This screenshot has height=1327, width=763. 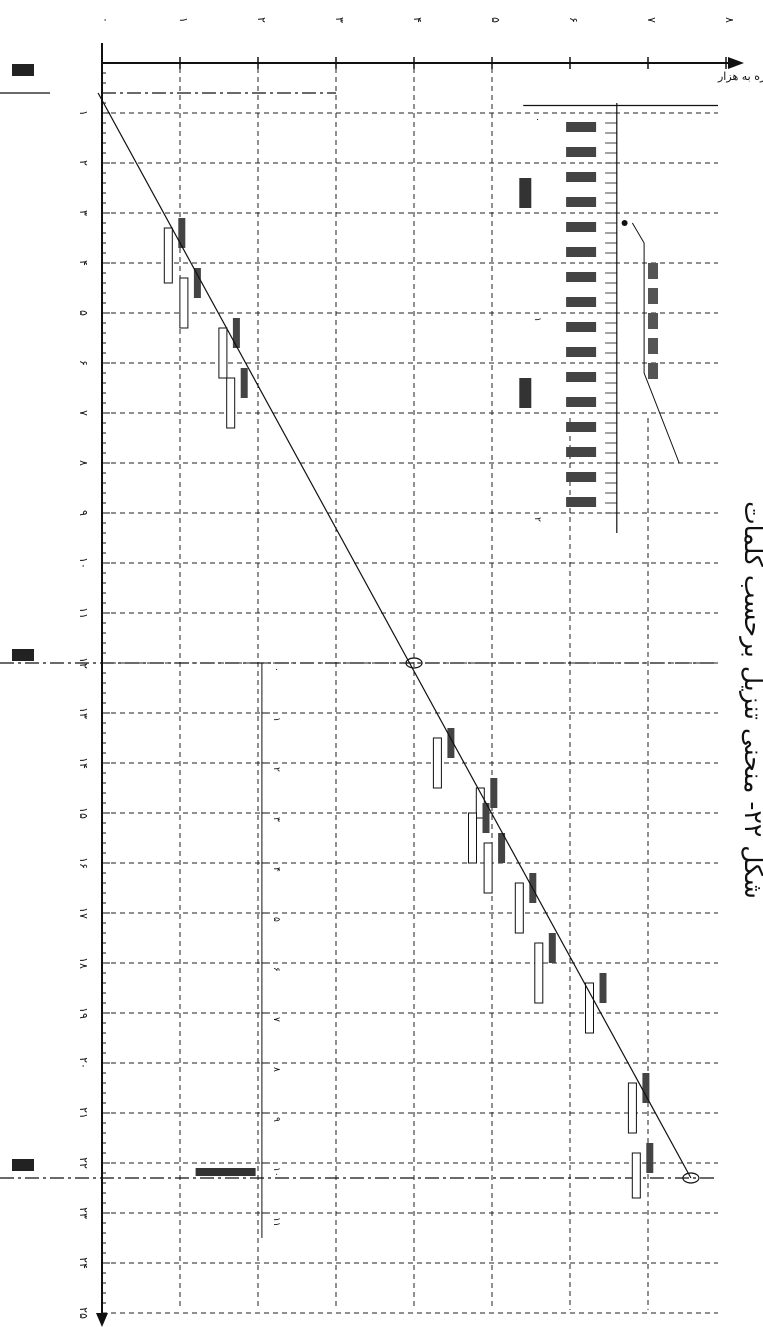 I want to click on segment-label: ۴, so click(x=276, y=869).